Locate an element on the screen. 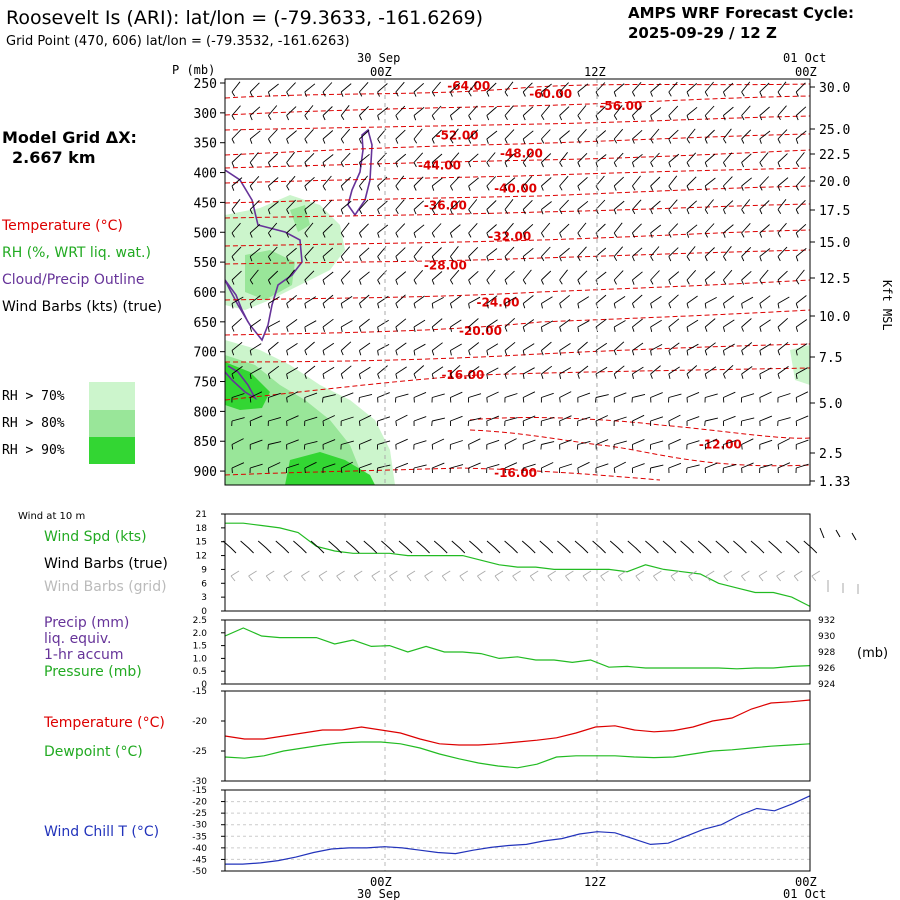 This screenshot has width=900, height=900. kft-tick-label: 1.33 is located at coordinates (834, 482).